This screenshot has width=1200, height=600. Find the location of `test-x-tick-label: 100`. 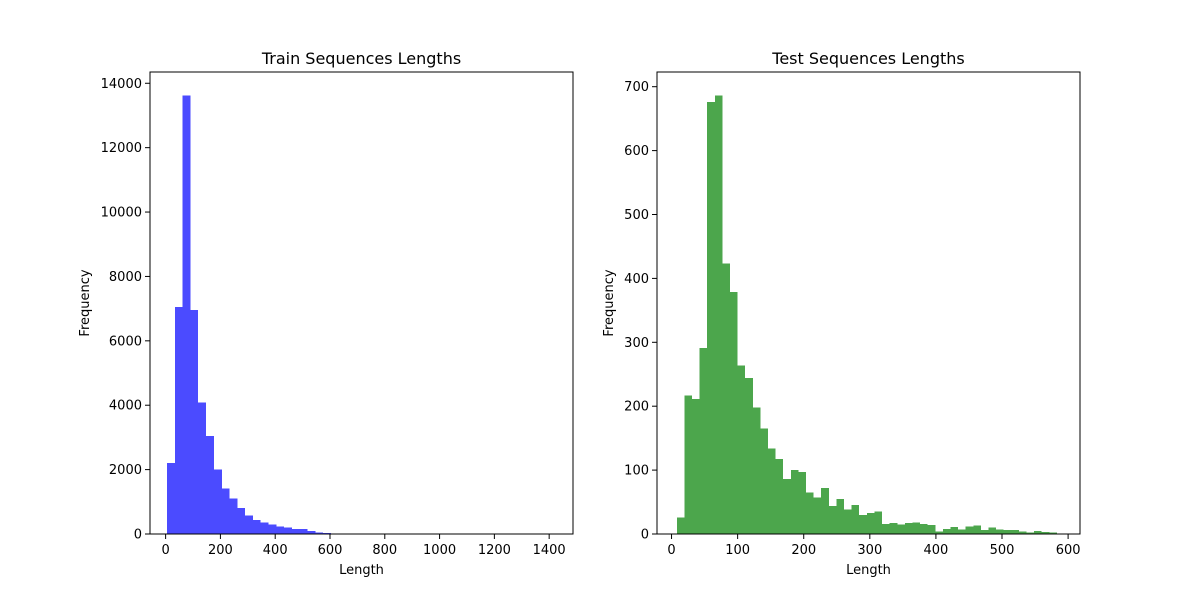

test-x-tick-label: 100 is located at coordinates (737, 550).